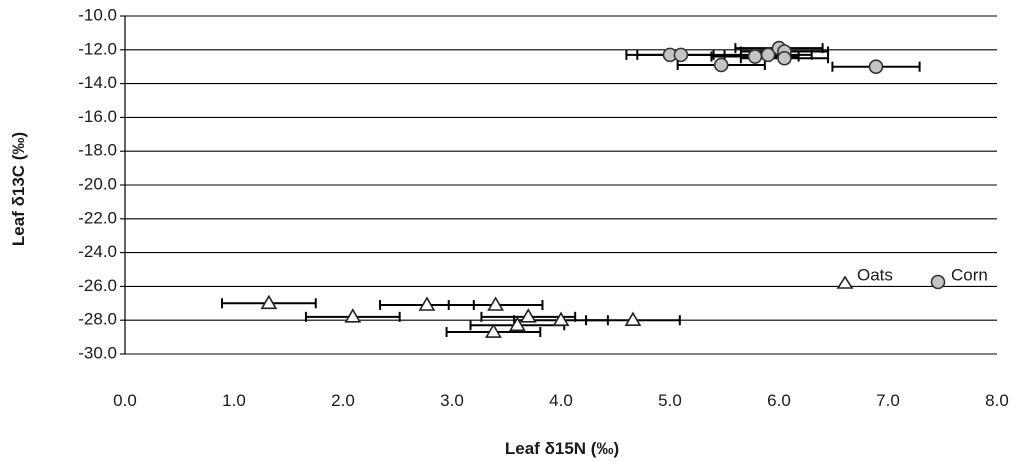  I want to click on x-axis-title: Leaf δ15N (‰), so click(562, 448).